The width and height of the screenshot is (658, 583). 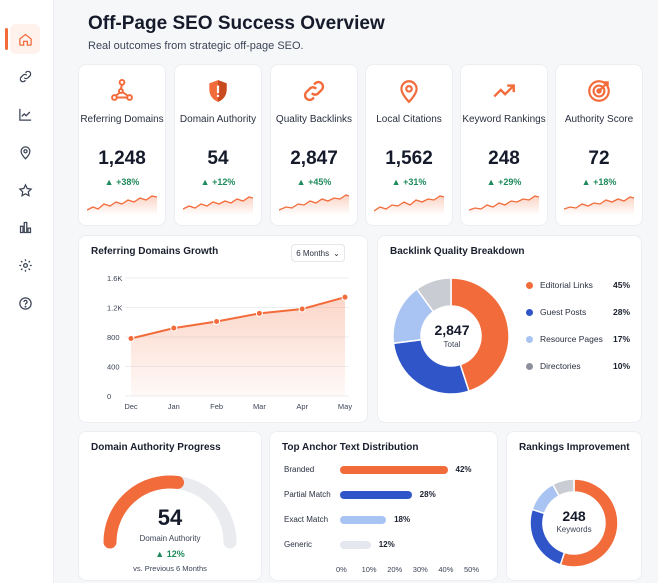 I want to click on kpi-value: 1,248, so click(x=122, y=158).